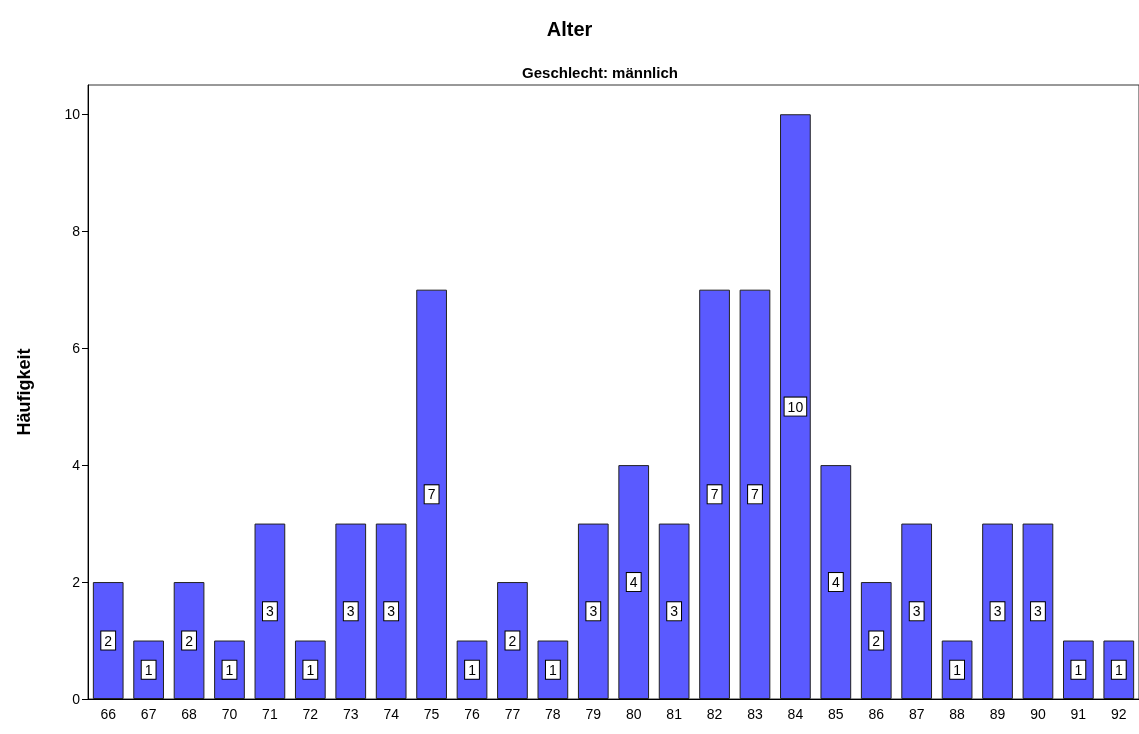 The height and width of the screenshot is (734, 1139). What do you see at coordinates (72, 114) in the screenshot?
I see `y-tick-label: 10` at bounding box center [72, 114].